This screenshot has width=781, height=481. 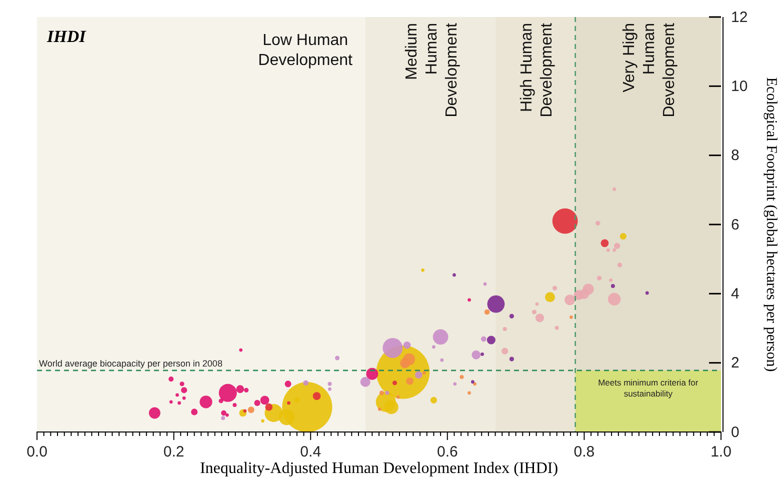 What do you see at coordinates (739, 17) in the screenshot?
I see `y-tick-label: 12` at bounding box center [739, 17].